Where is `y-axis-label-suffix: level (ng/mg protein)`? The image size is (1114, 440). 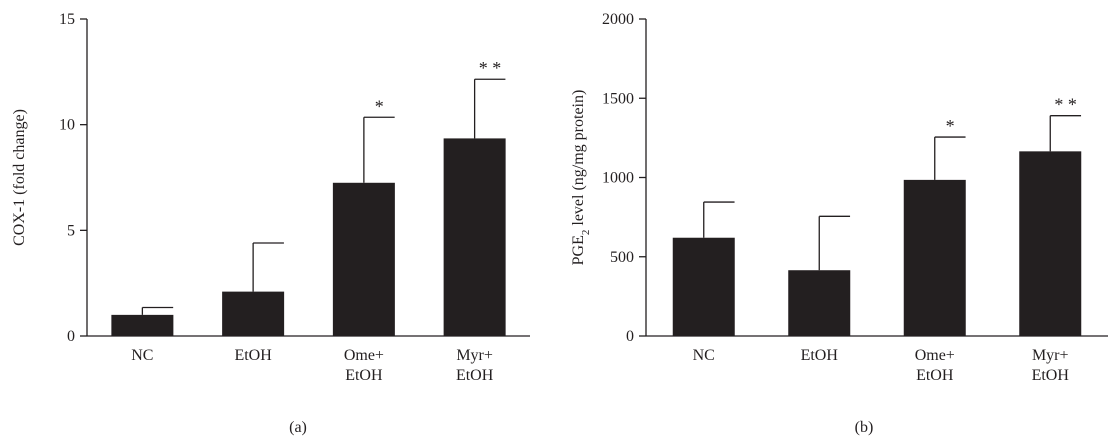
y-axis-label-suffix: level (ng/mg protein) is located at coordinates (578, 160).